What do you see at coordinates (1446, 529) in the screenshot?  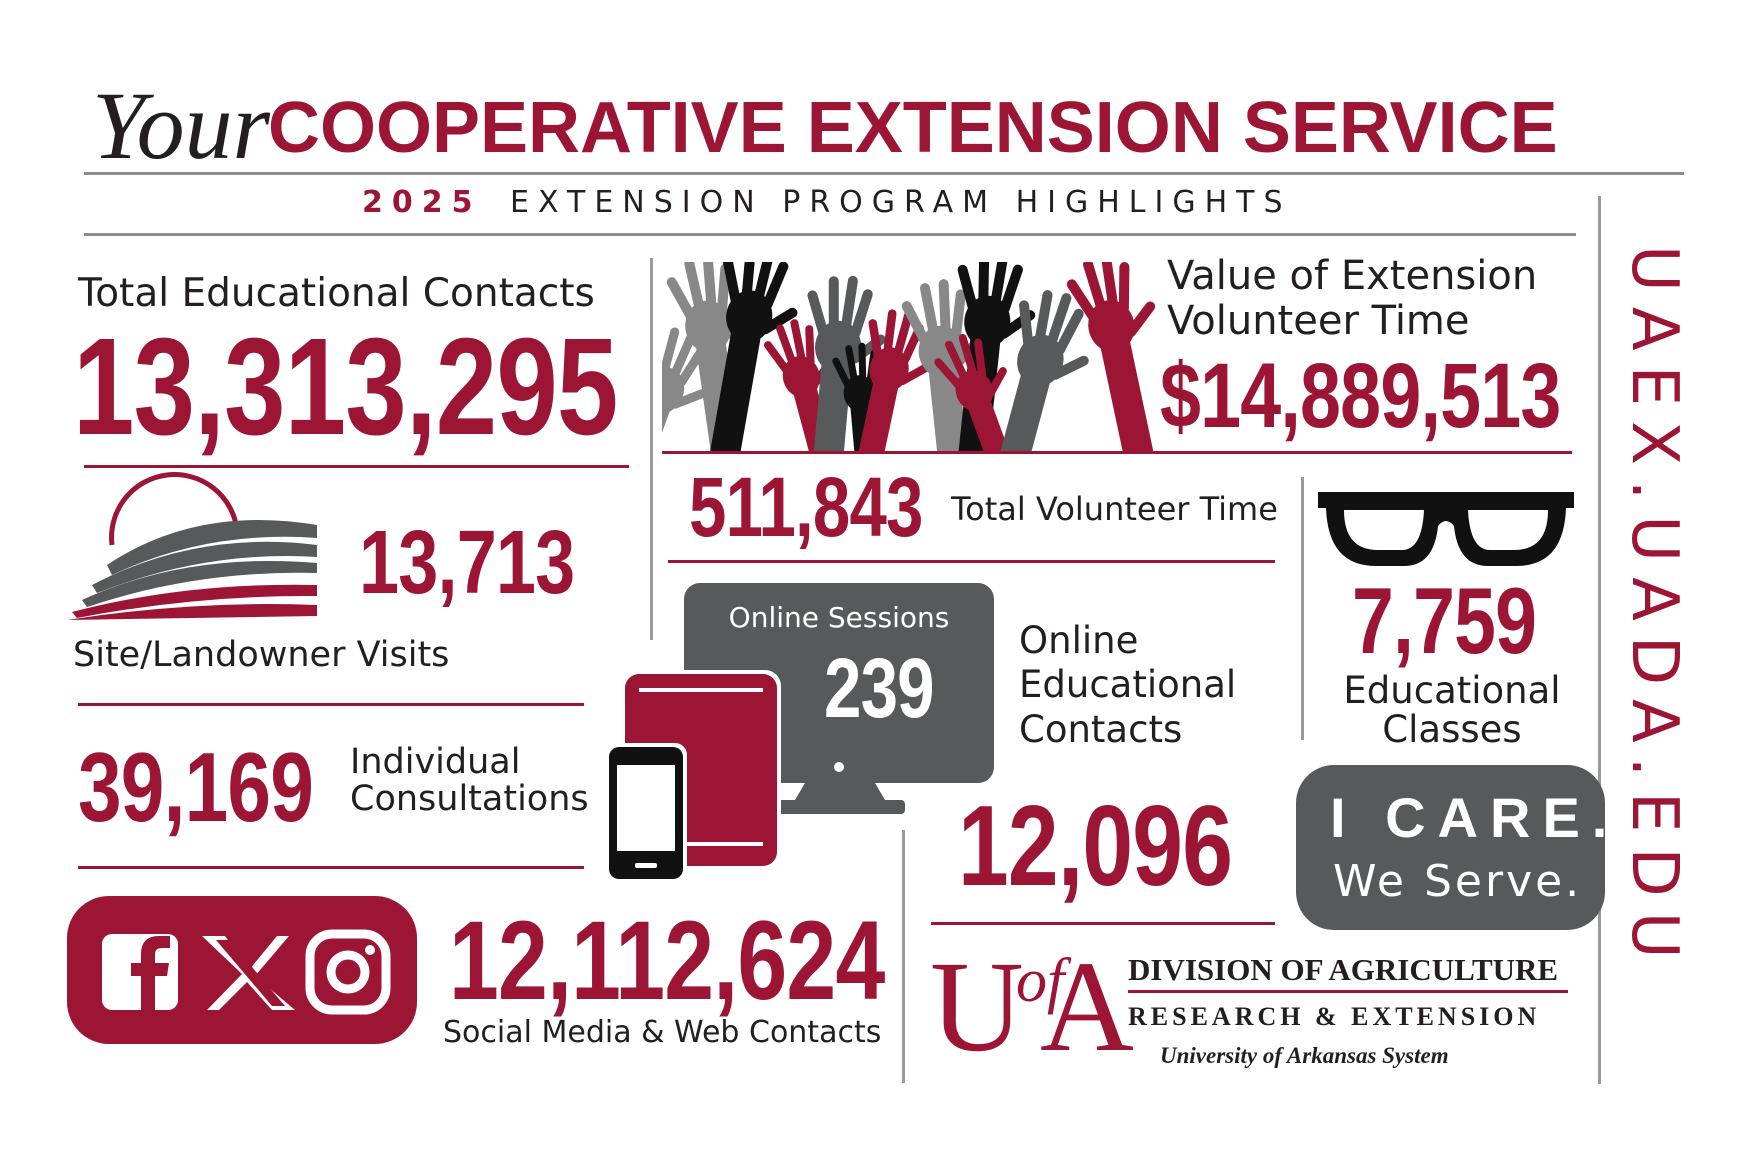 I see `glasses-icon` at bounding box center [1446, 529].